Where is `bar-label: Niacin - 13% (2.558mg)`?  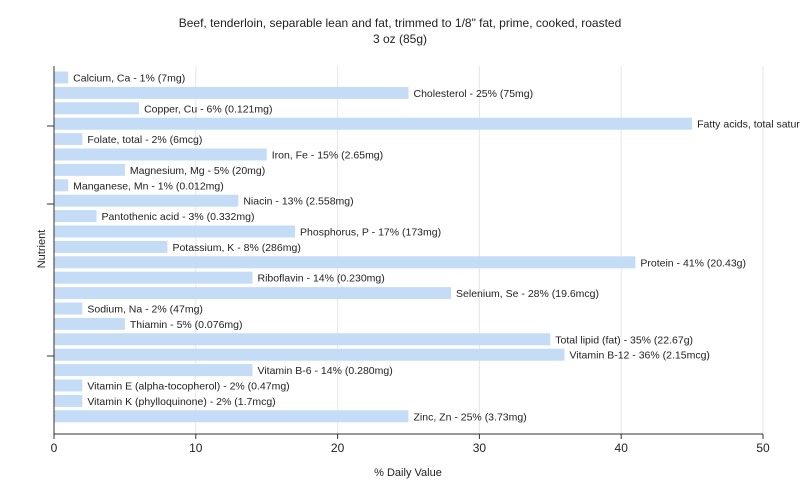 bar-label: Niacin - 13% (2.558mg) is located at coordinates (298, 202).